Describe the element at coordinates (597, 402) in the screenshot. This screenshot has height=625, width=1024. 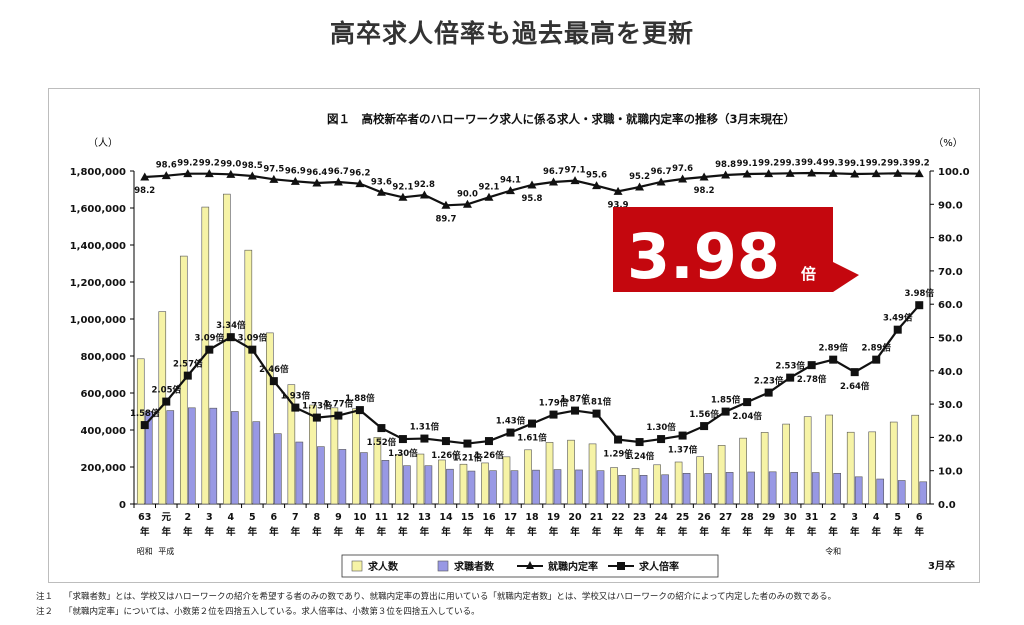
I see `ratio-label-21: 1.81倍` at that location.